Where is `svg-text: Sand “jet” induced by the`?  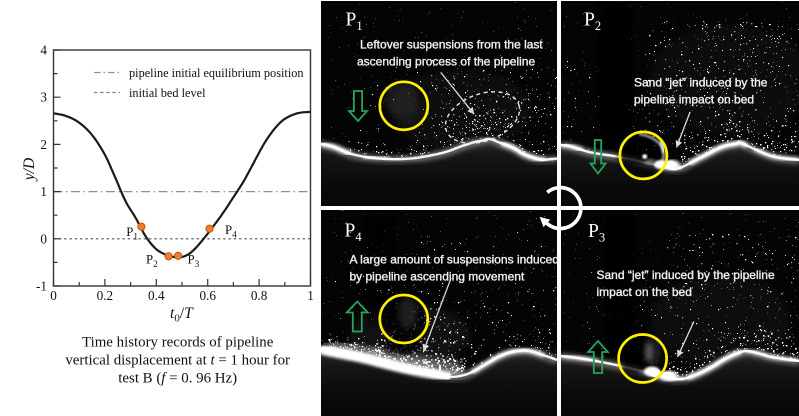
svg-text: Sand “jet” induced by the is located at coordinates (701, 83).